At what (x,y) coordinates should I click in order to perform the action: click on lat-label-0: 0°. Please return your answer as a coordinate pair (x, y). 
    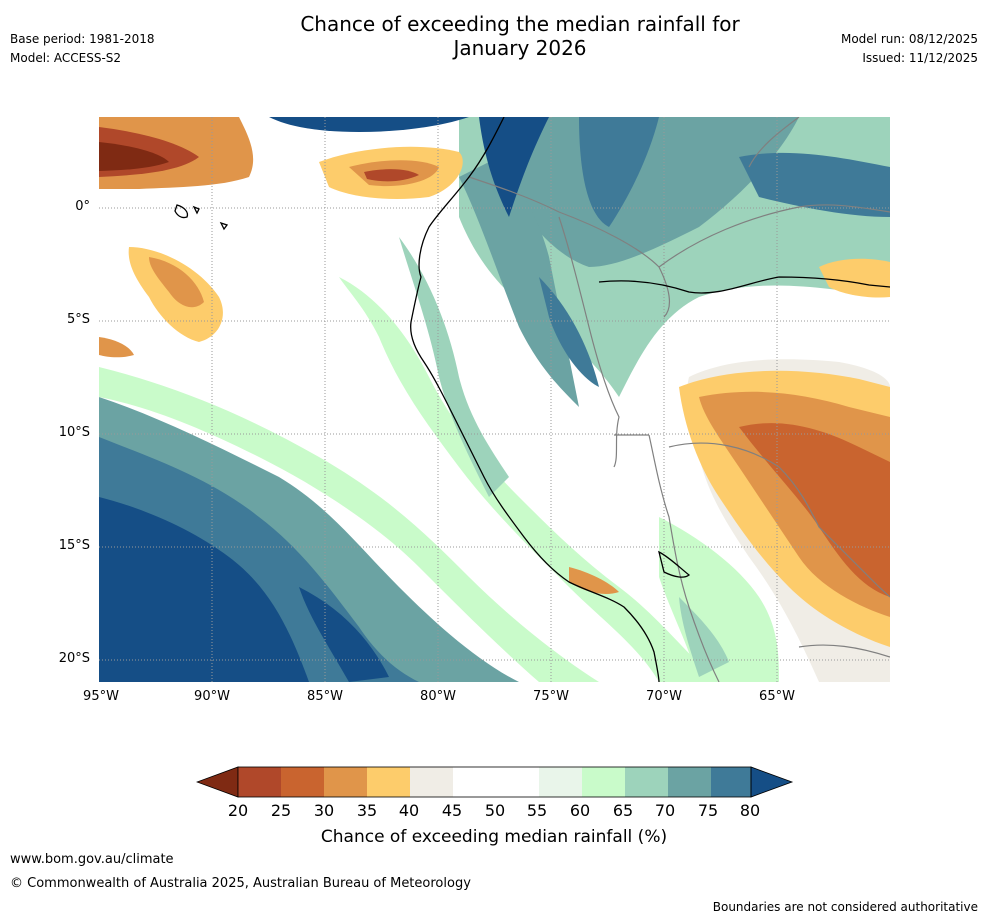
    Looking at the image, I should click on (82, 206).